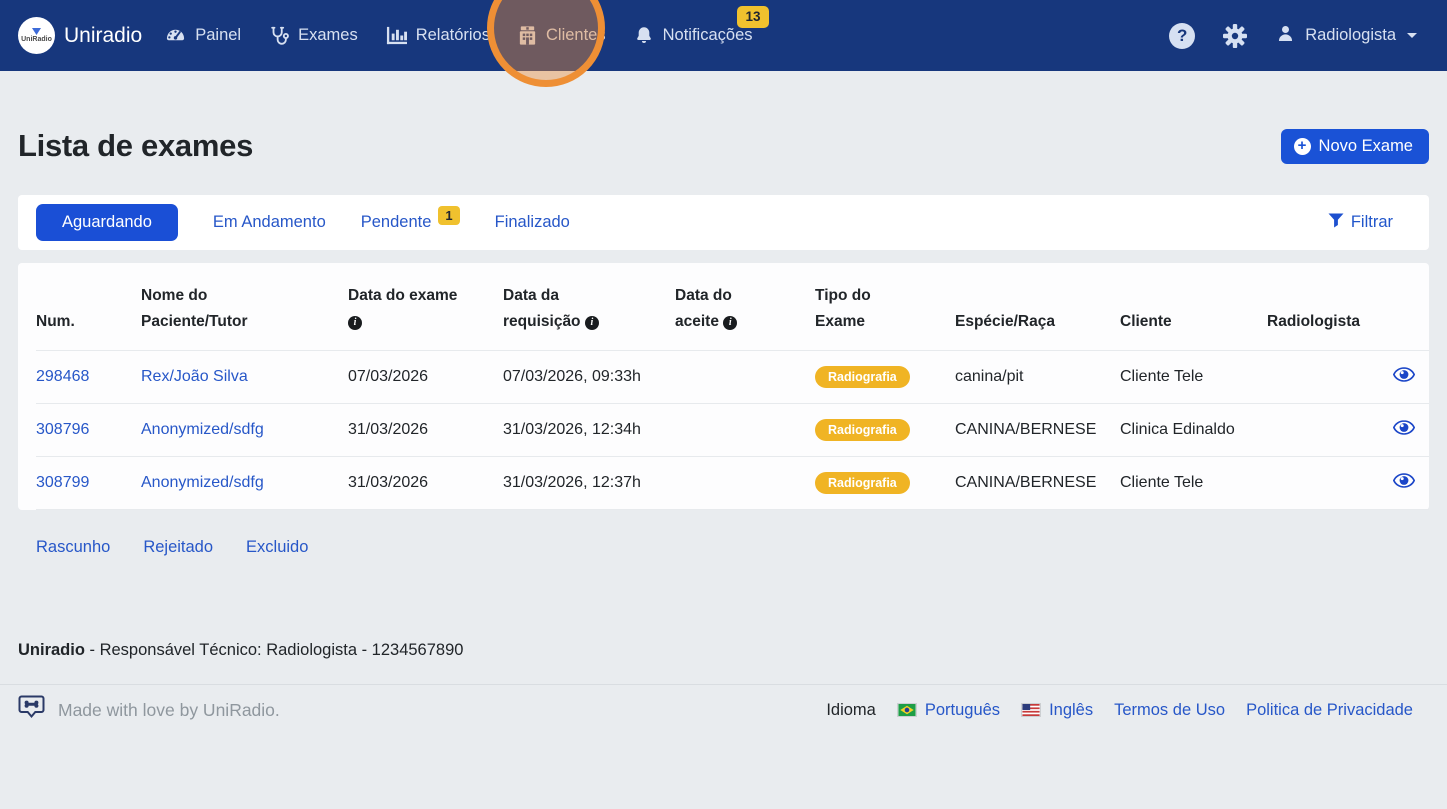  I want to click on terms-of-use-link: Termos de Uso, so click(1170, 709).